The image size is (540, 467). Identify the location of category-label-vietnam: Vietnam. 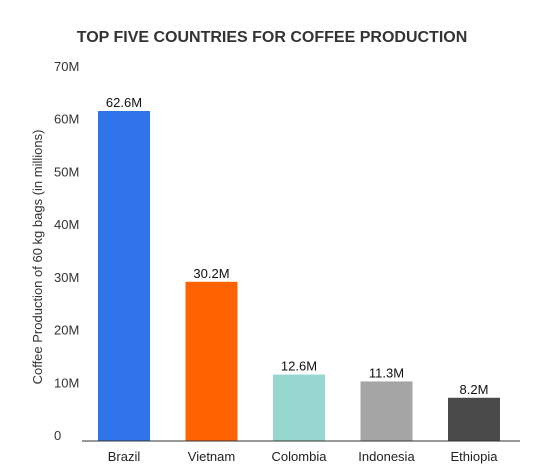
(211, 456).